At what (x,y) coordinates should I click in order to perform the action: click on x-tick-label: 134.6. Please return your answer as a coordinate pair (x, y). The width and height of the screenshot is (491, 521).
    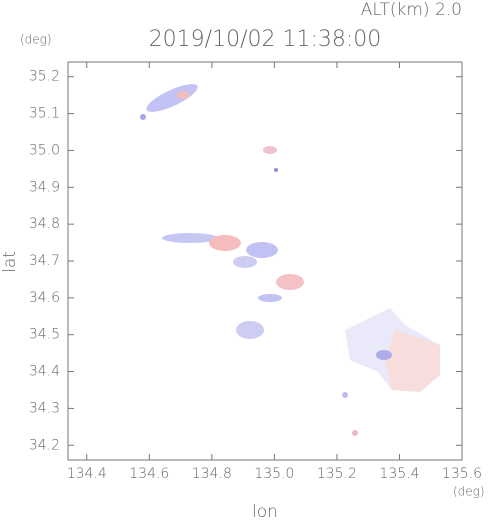
    Looking at the image, I should click on (149, 474).